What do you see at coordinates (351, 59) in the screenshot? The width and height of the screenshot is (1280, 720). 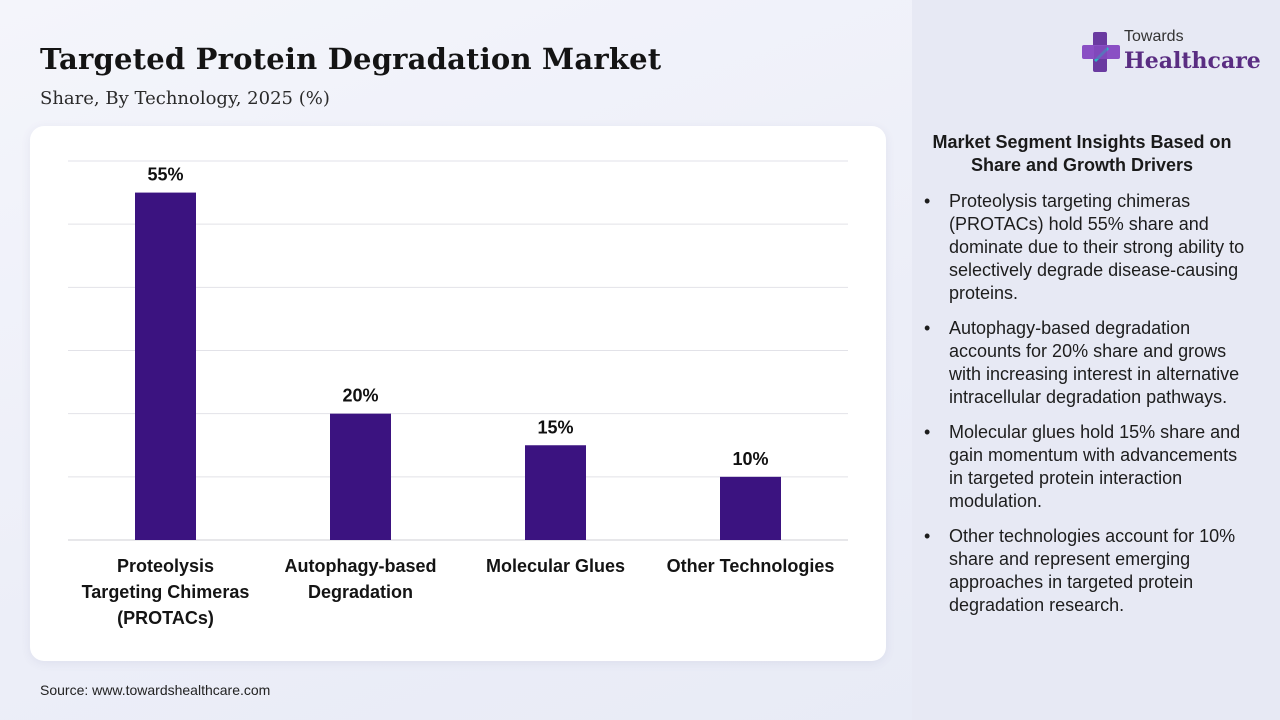 I see `page-title: Targeted Protein Degradation Market` at bounding box center [351, 59].